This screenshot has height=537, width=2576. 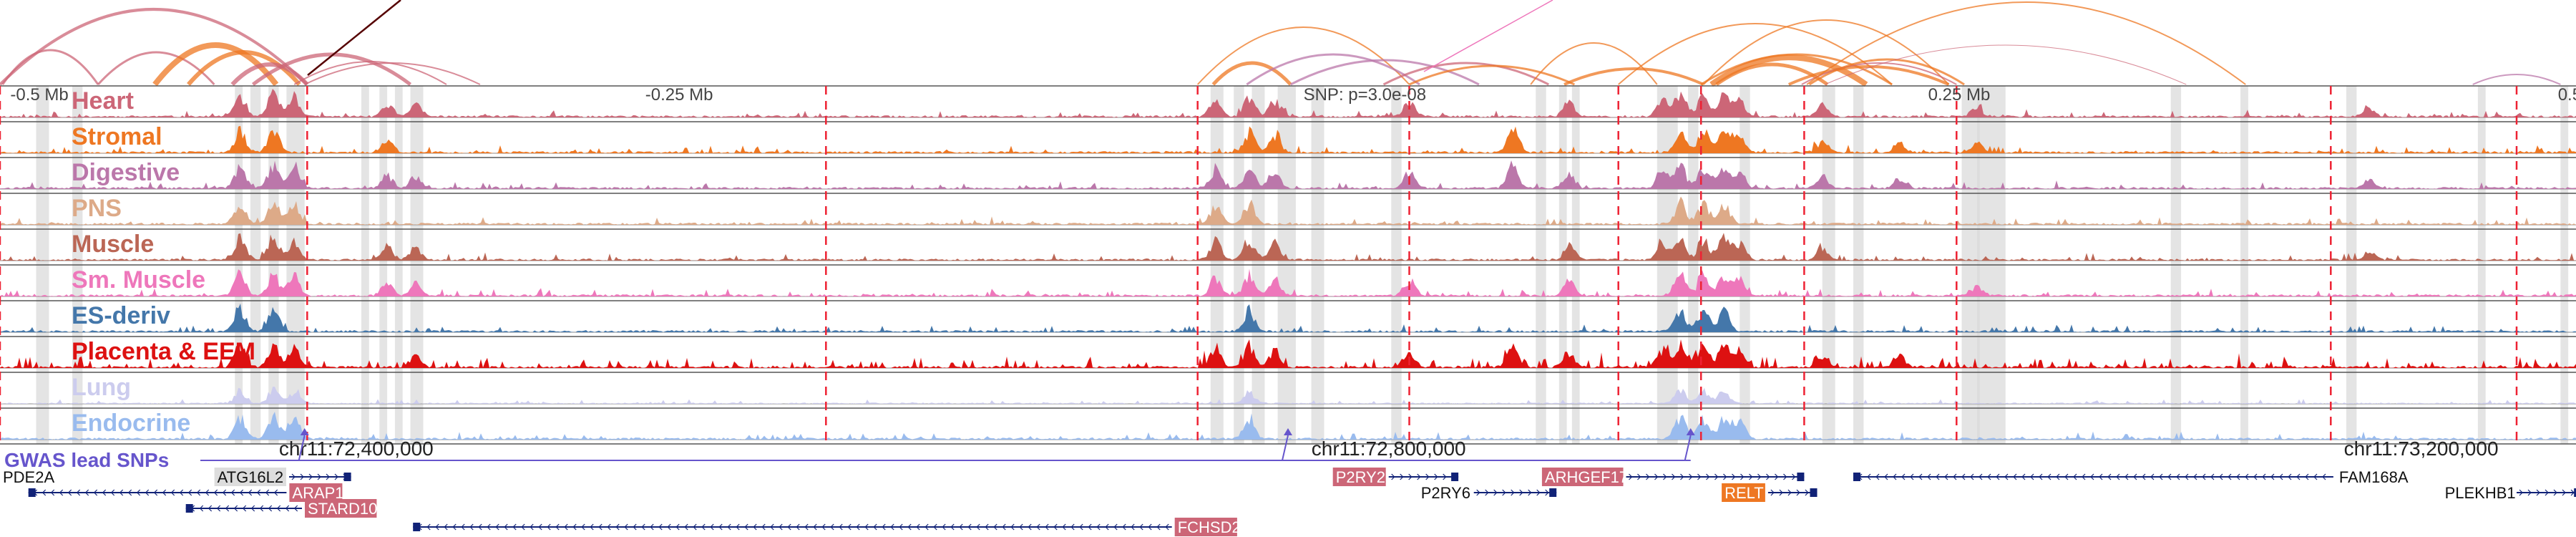 What do you see at coordinates (1488, 36) in the screenshot?
I see `arc-offscreen-pink` at bounding box center [1488, 36].